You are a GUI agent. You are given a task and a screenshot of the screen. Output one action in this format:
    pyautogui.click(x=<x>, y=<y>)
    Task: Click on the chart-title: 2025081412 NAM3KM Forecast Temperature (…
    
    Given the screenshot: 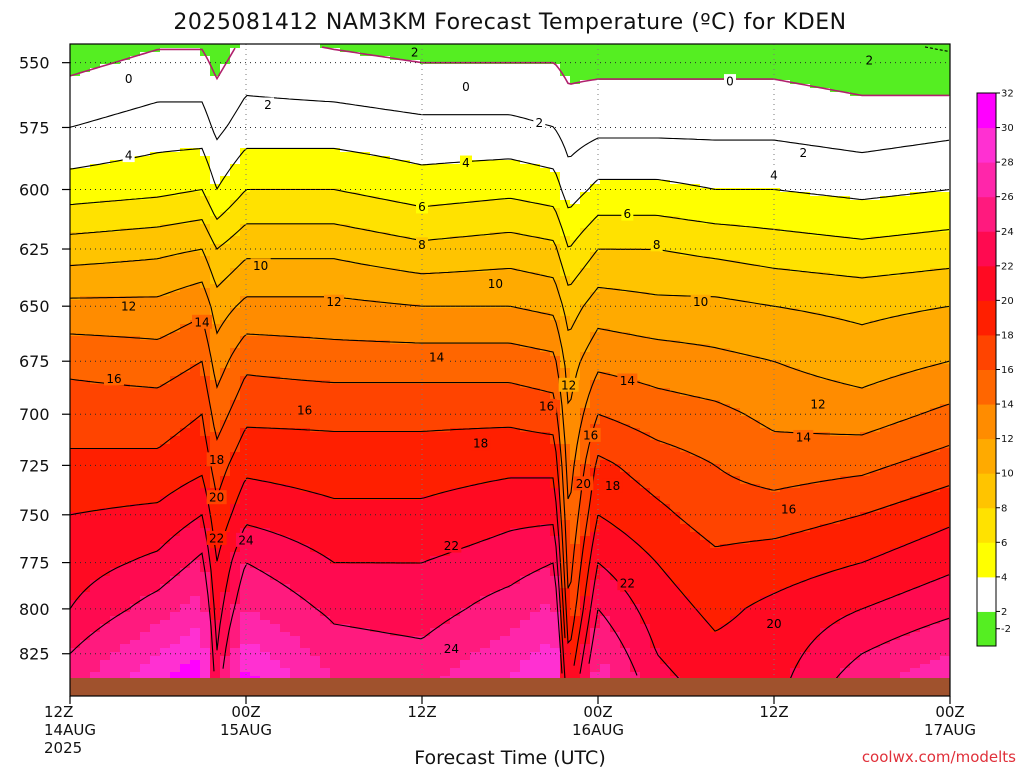 What is the action you would take?
    pyautogui.click(x=509, y=22)
    